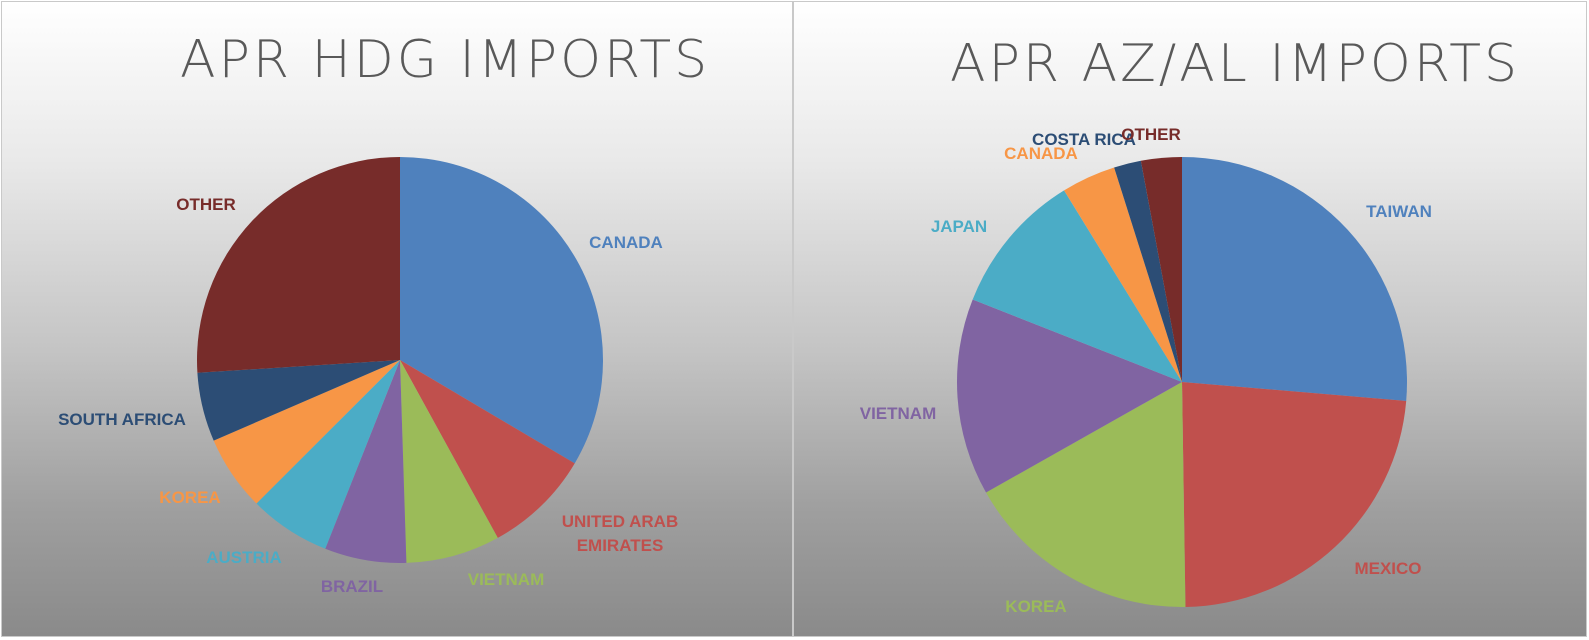 This screenshot has height=640, width=1589. Describe the element at coordinates (366, 461) in the screenshot. I see `pie-slice-brazil` at that location.